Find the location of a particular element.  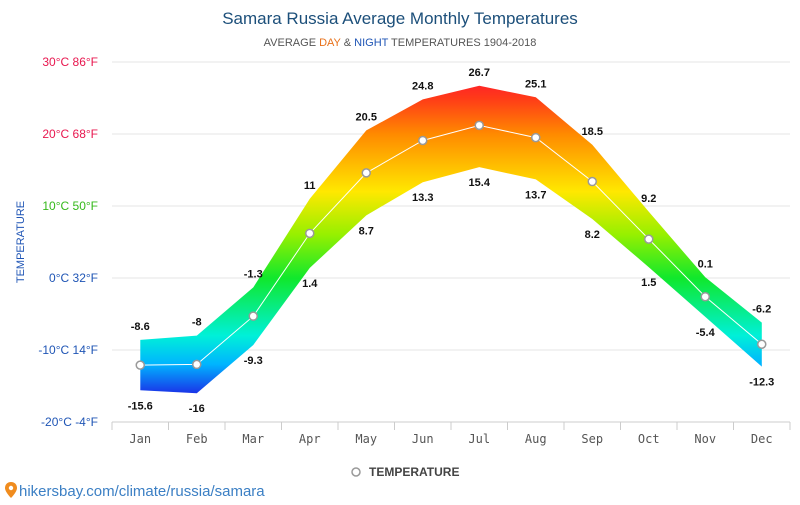

night-label-feb: -16 is located at coordinates (197, 409).